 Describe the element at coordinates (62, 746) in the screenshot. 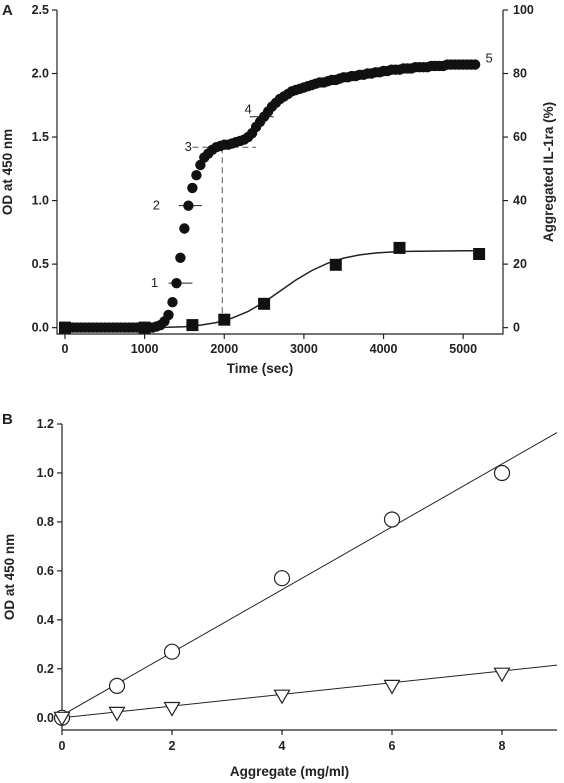

I see `panel-b-x-tick-label: 0` at that location.